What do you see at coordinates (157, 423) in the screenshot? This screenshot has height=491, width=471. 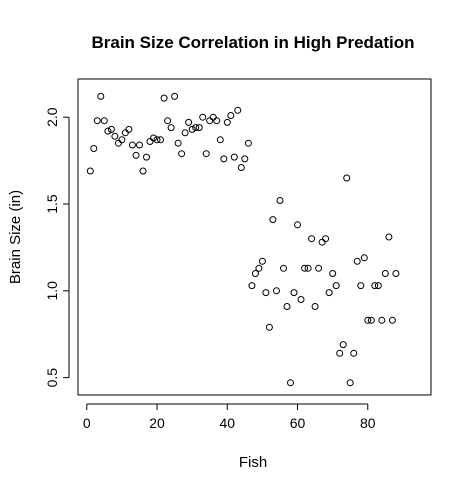 I see `x-tick-label: 20` at bounding box center [157, 423].